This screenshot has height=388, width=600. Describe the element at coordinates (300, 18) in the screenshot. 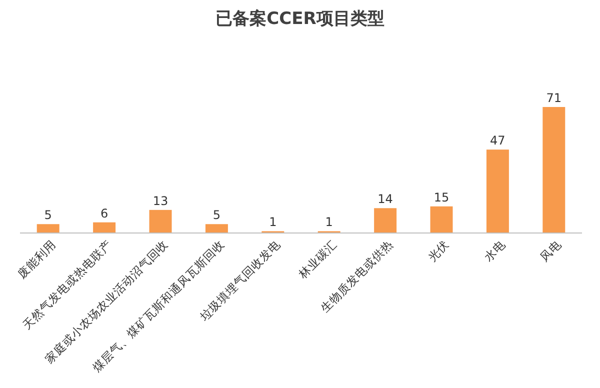

I see `chart-title: 已备案CCER项目类型` at that location.